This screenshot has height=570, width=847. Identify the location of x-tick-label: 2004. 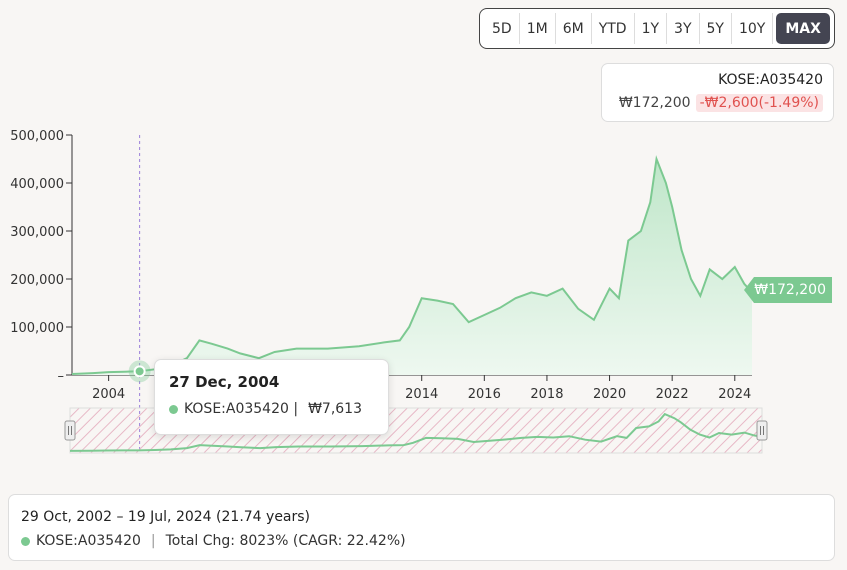
(108, 394).